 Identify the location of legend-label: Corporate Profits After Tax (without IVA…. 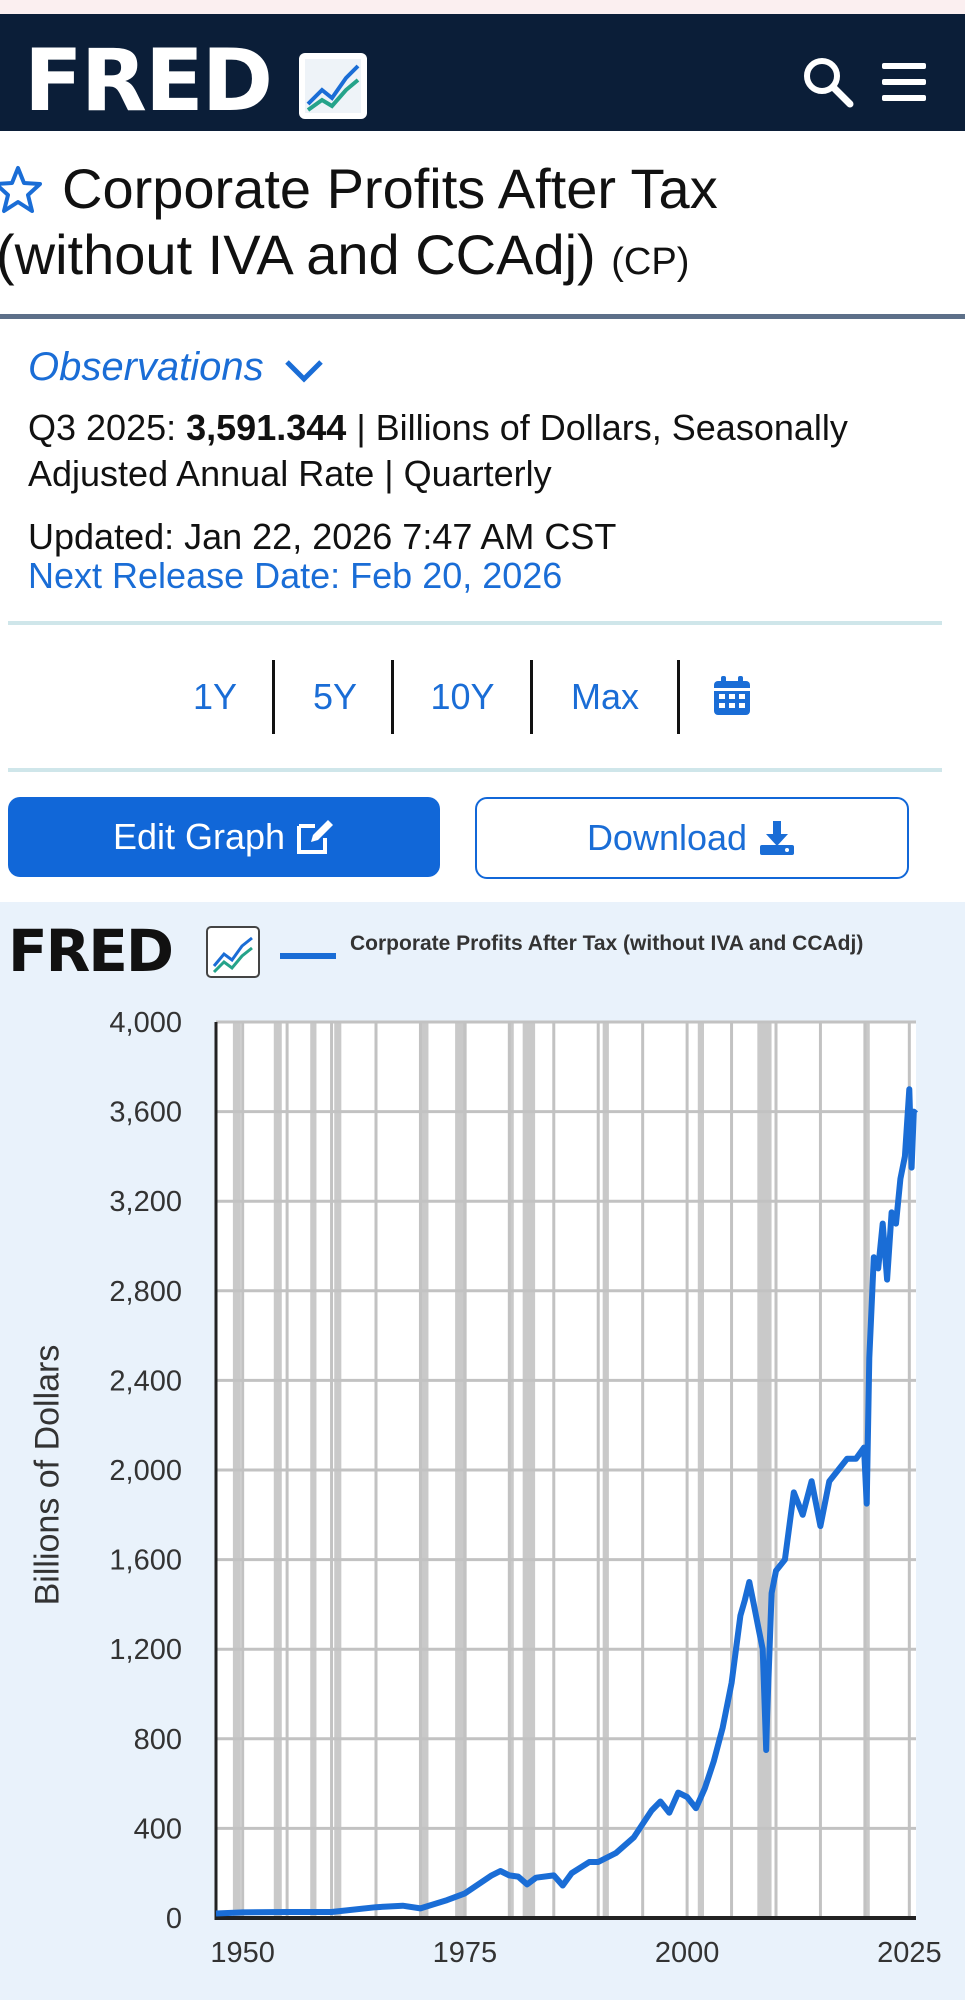
(607, 943).